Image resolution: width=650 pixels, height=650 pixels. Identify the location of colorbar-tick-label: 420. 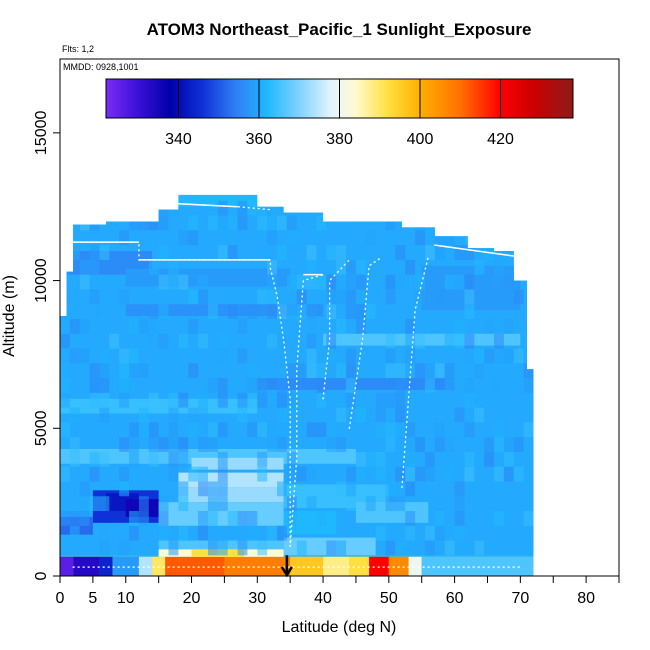
(500, 139).